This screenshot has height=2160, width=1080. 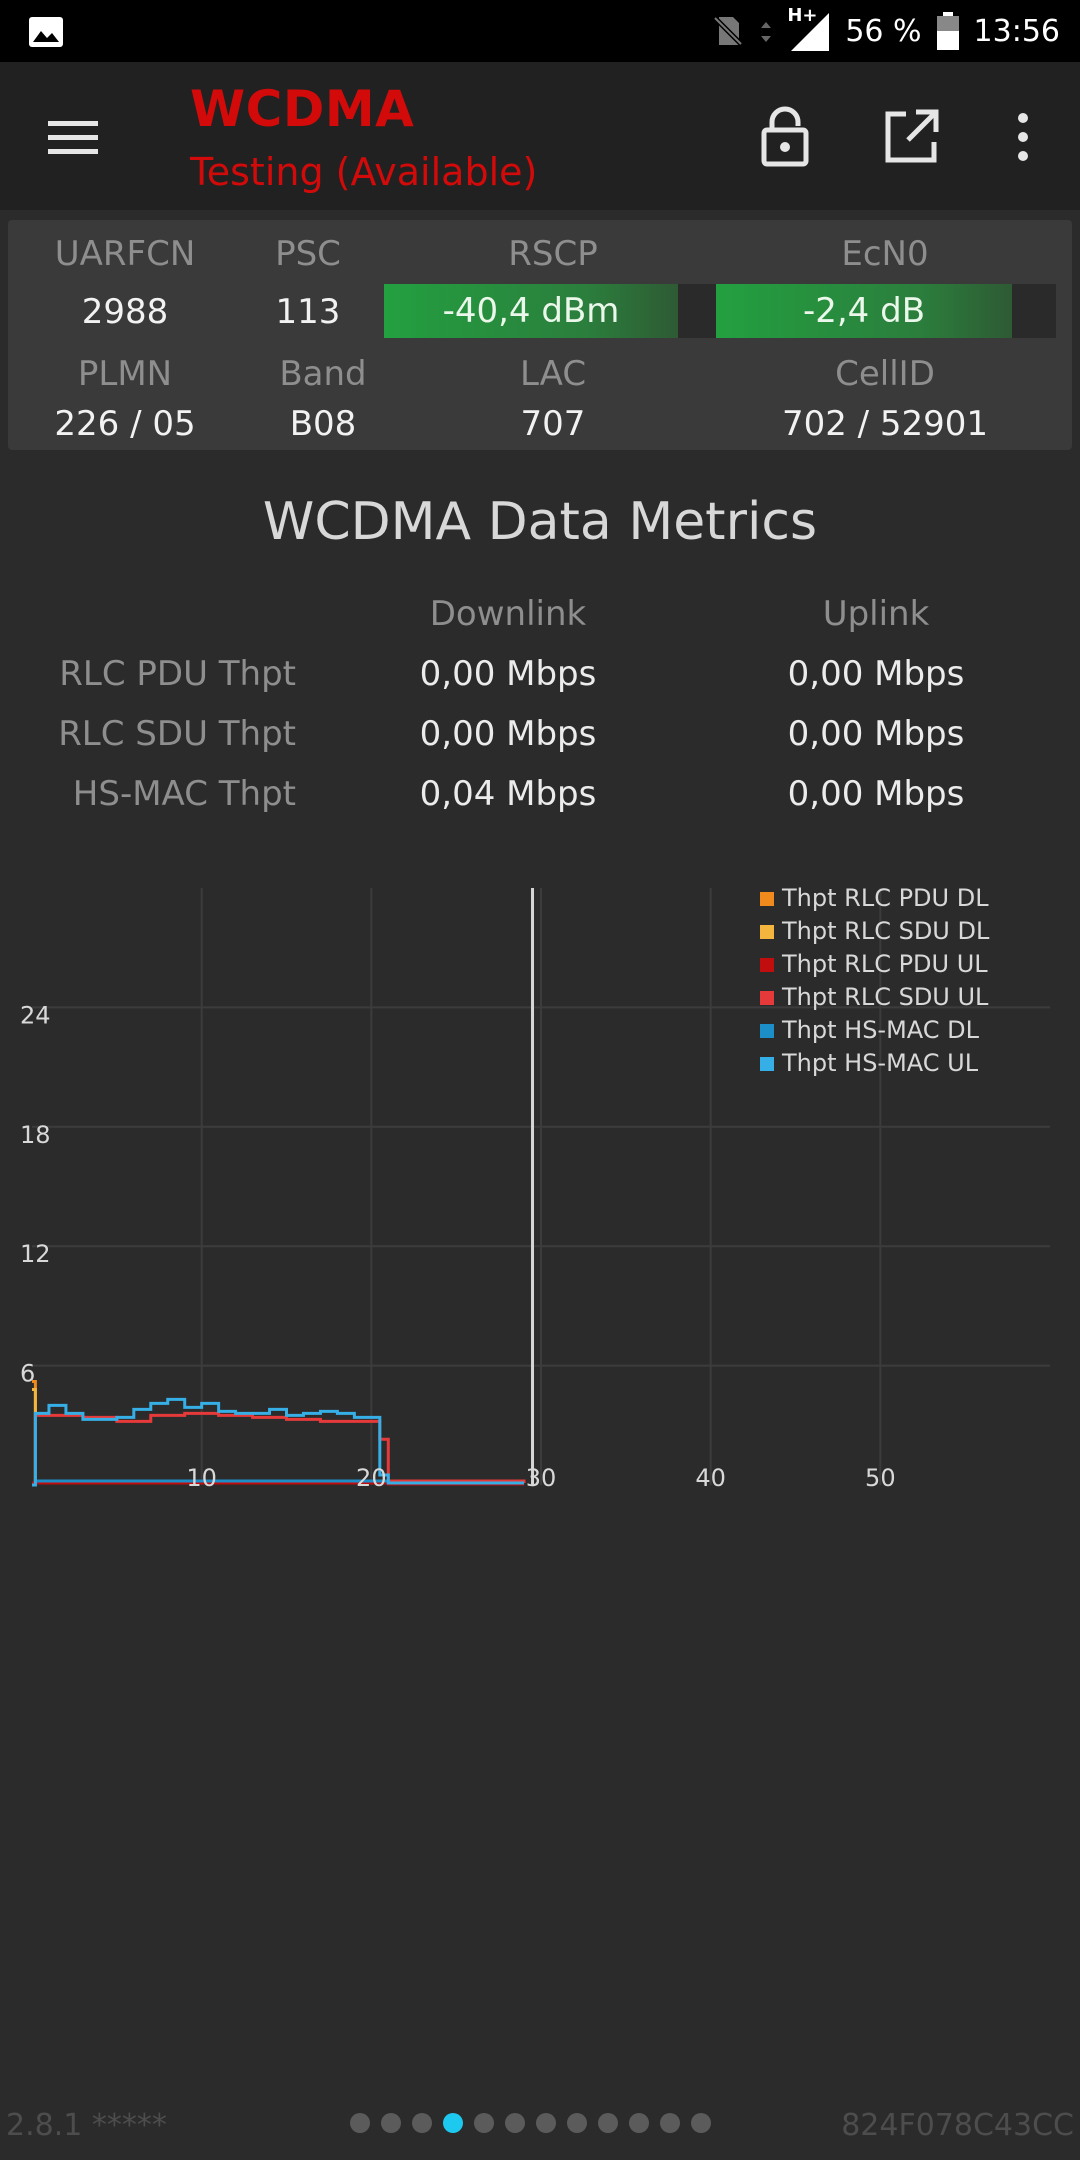 What do you see at coordinates (323, 374) in the screenshot?
I see `band-label: Band` at bounding box center [323, 374].